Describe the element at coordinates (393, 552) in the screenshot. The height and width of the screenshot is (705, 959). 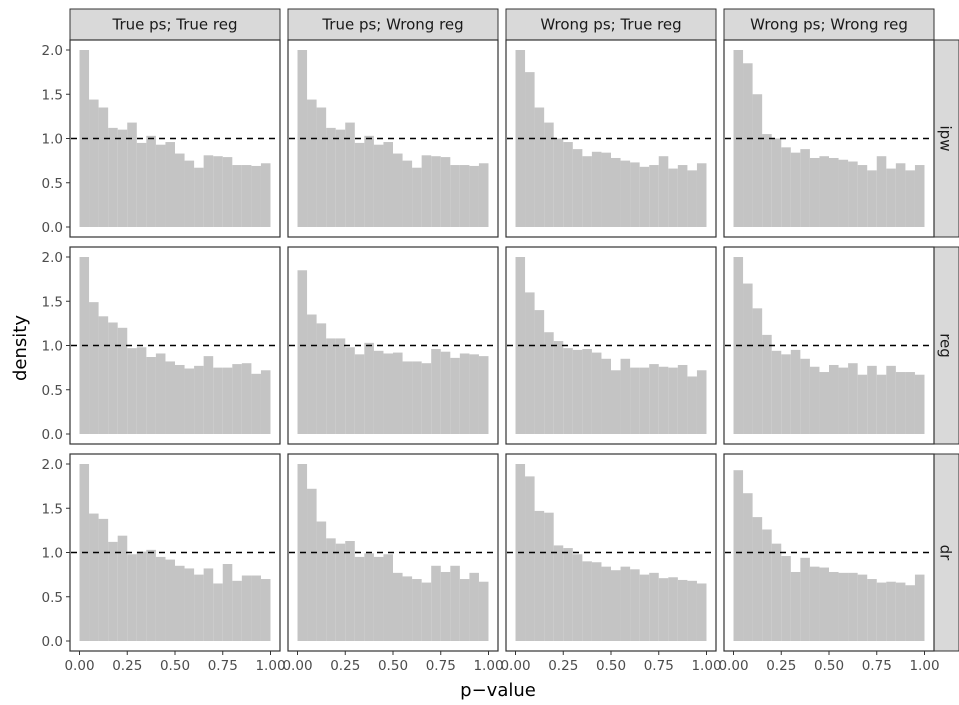
I see `panel-dr-true-ps-wrong-reg` at that location.